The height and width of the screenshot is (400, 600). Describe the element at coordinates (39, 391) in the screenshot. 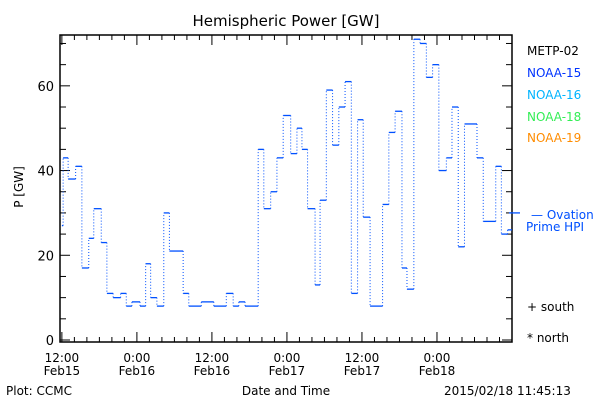

I see `plot-credit: Plot: CCMC` at that location.